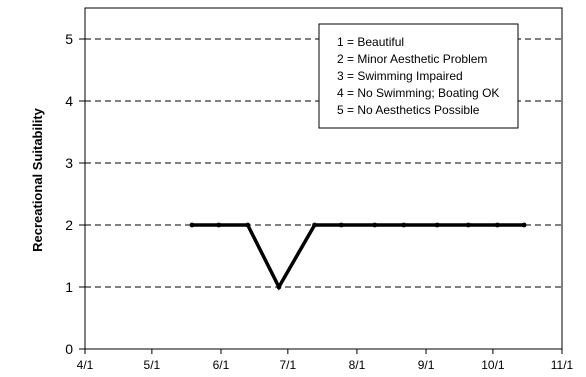 The width and height of the screenshot is (586, 377). Describe the element at coordinates (408, 110) in the screenshot. I see `legend-item: 5 = No Aesthetics Possible` at that location.